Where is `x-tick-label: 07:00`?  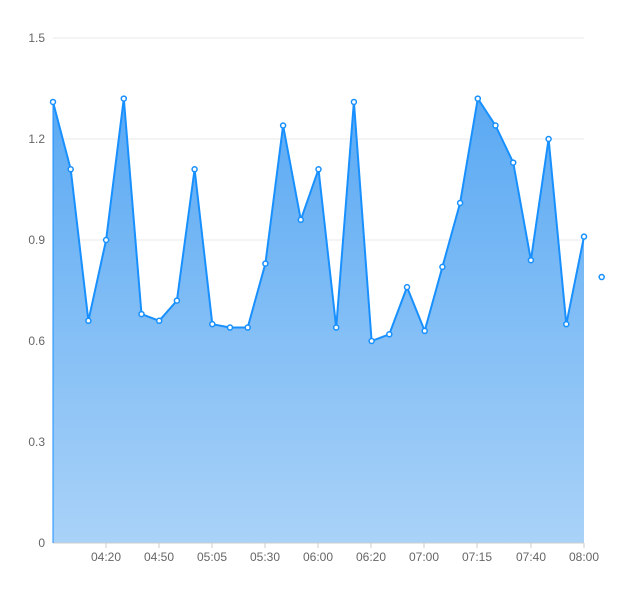
x-tick-label: 07:00 is located at coordinates (424, 557).